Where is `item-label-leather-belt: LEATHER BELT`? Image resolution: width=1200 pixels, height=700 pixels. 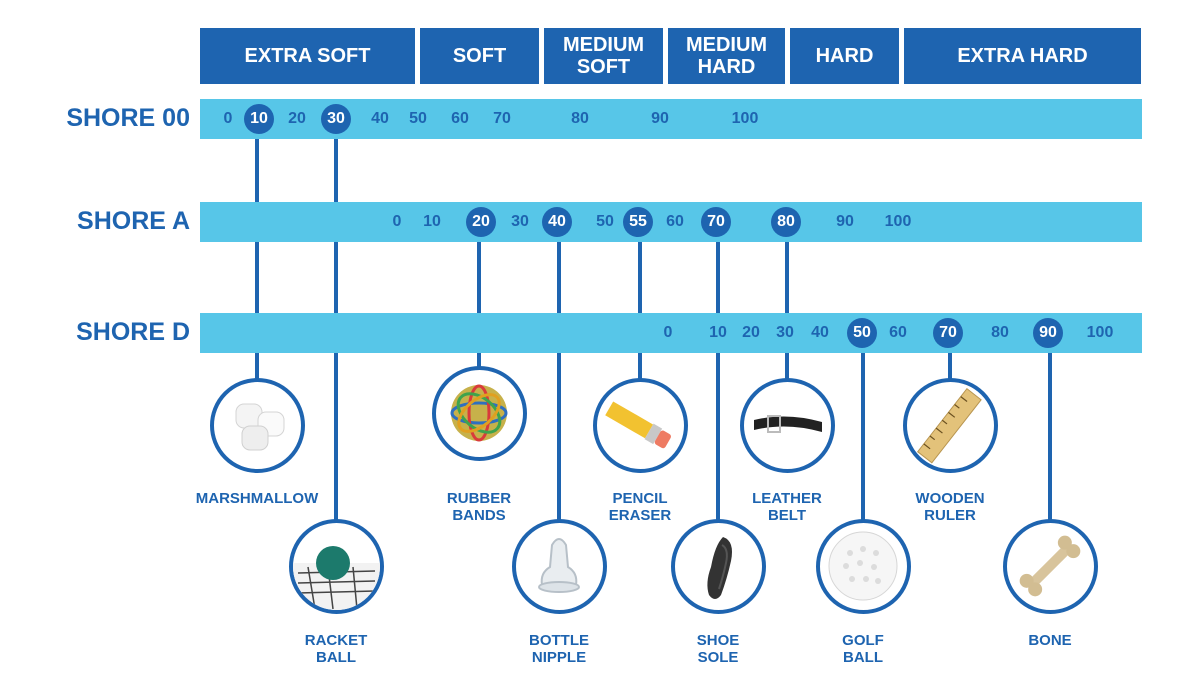
item-label-leather-belt: LEATHER BELT is located at coordinates (787, 507).